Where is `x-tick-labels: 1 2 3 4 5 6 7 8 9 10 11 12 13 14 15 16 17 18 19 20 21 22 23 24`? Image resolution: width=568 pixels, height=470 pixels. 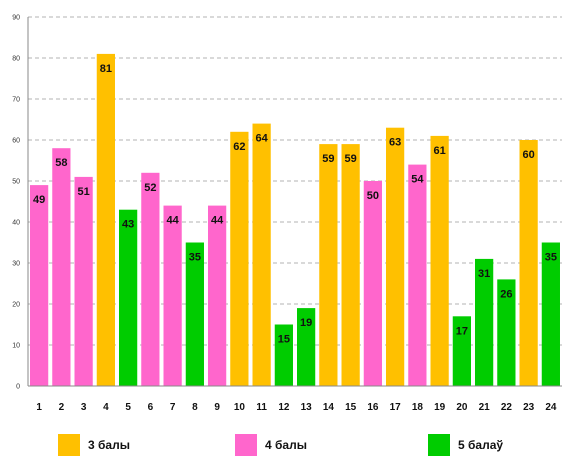
x-tick-labels: 1 2 3 4 5 6 7 8 9 10 11 12 13 14 15 16 17 18 19 20 21 22 23 24 is located at coordinates (296, 407).